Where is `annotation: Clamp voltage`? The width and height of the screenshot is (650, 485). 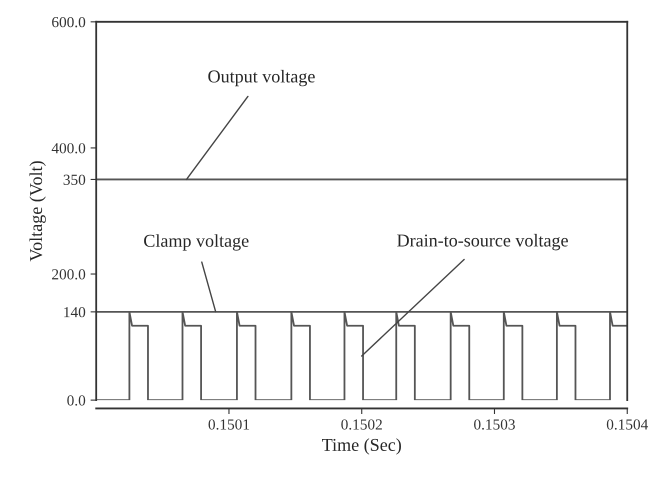
annotation: Clamp voltage is located at coordinates (196, 242).